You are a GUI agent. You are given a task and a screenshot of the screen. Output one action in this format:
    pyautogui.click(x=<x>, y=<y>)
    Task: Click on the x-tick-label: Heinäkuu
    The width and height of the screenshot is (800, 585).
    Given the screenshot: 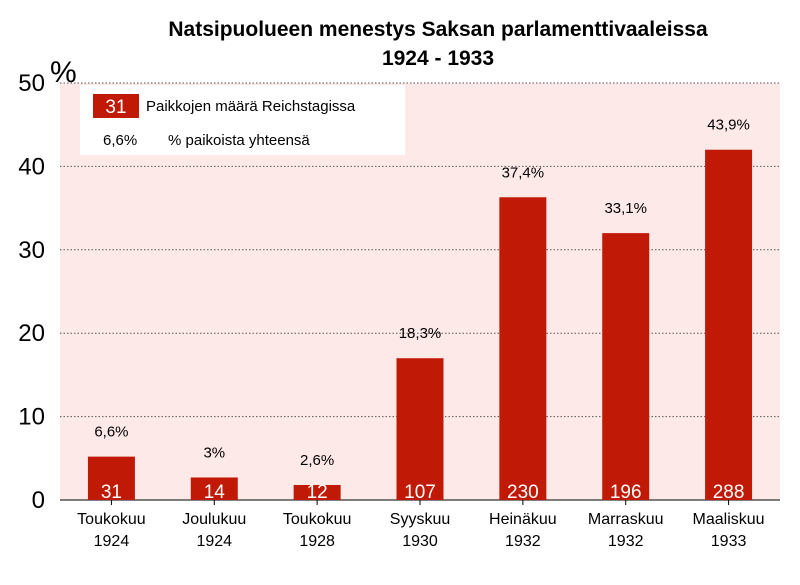 What is the action you would take?
    pyautogui.click(x=523, y=519)
    